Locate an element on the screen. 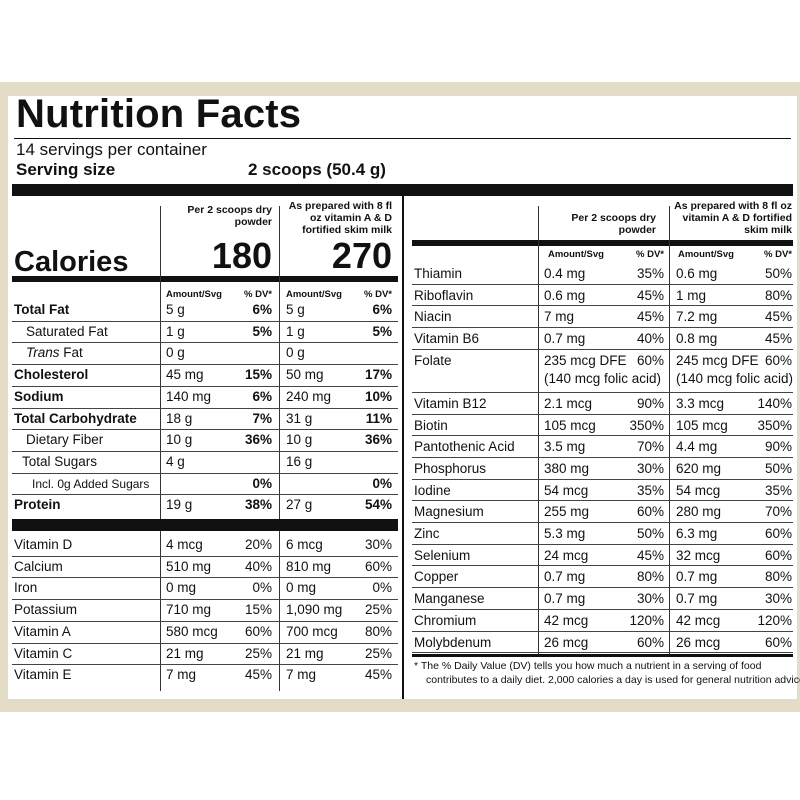  milk-dv: 54% is located at coordinates (378, 505).